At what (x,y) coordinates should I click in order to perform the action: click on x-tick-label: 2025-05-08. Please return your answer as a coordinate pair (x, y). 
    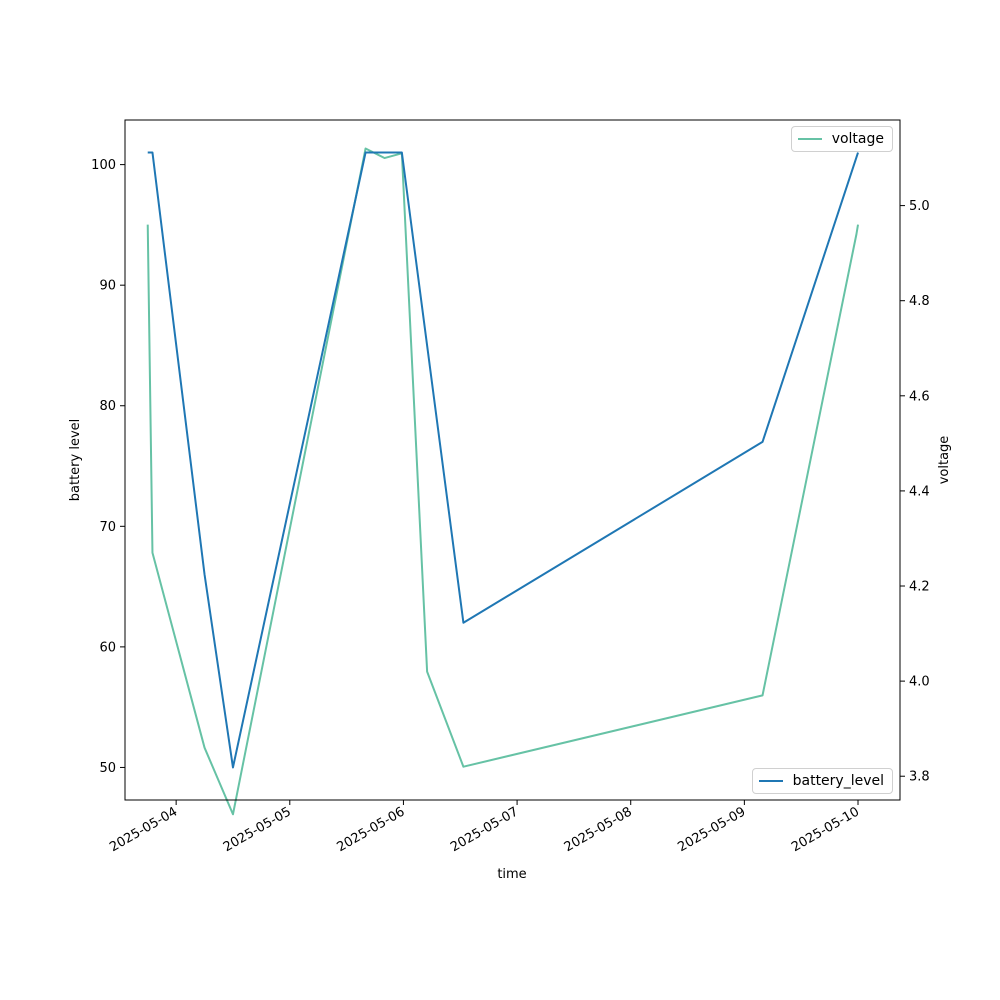
    Looking at the image, I should click on (598, 829).